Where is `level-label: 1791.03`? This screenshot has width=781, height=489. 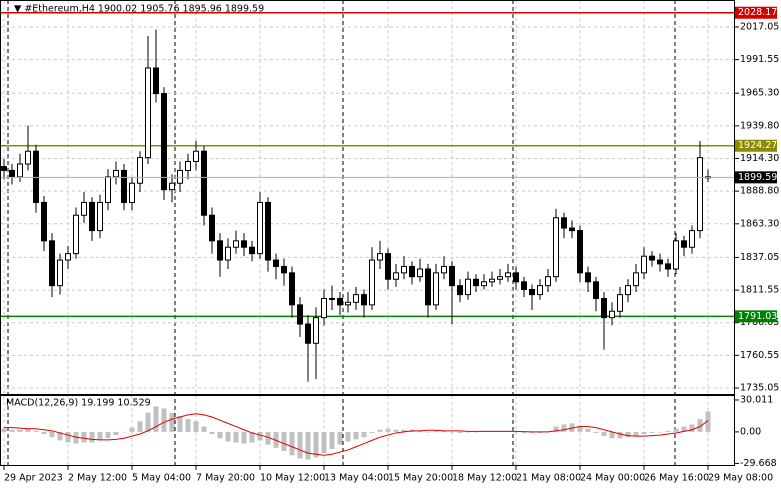 level-label: 1791.03 is located at coordinates (757, 316).